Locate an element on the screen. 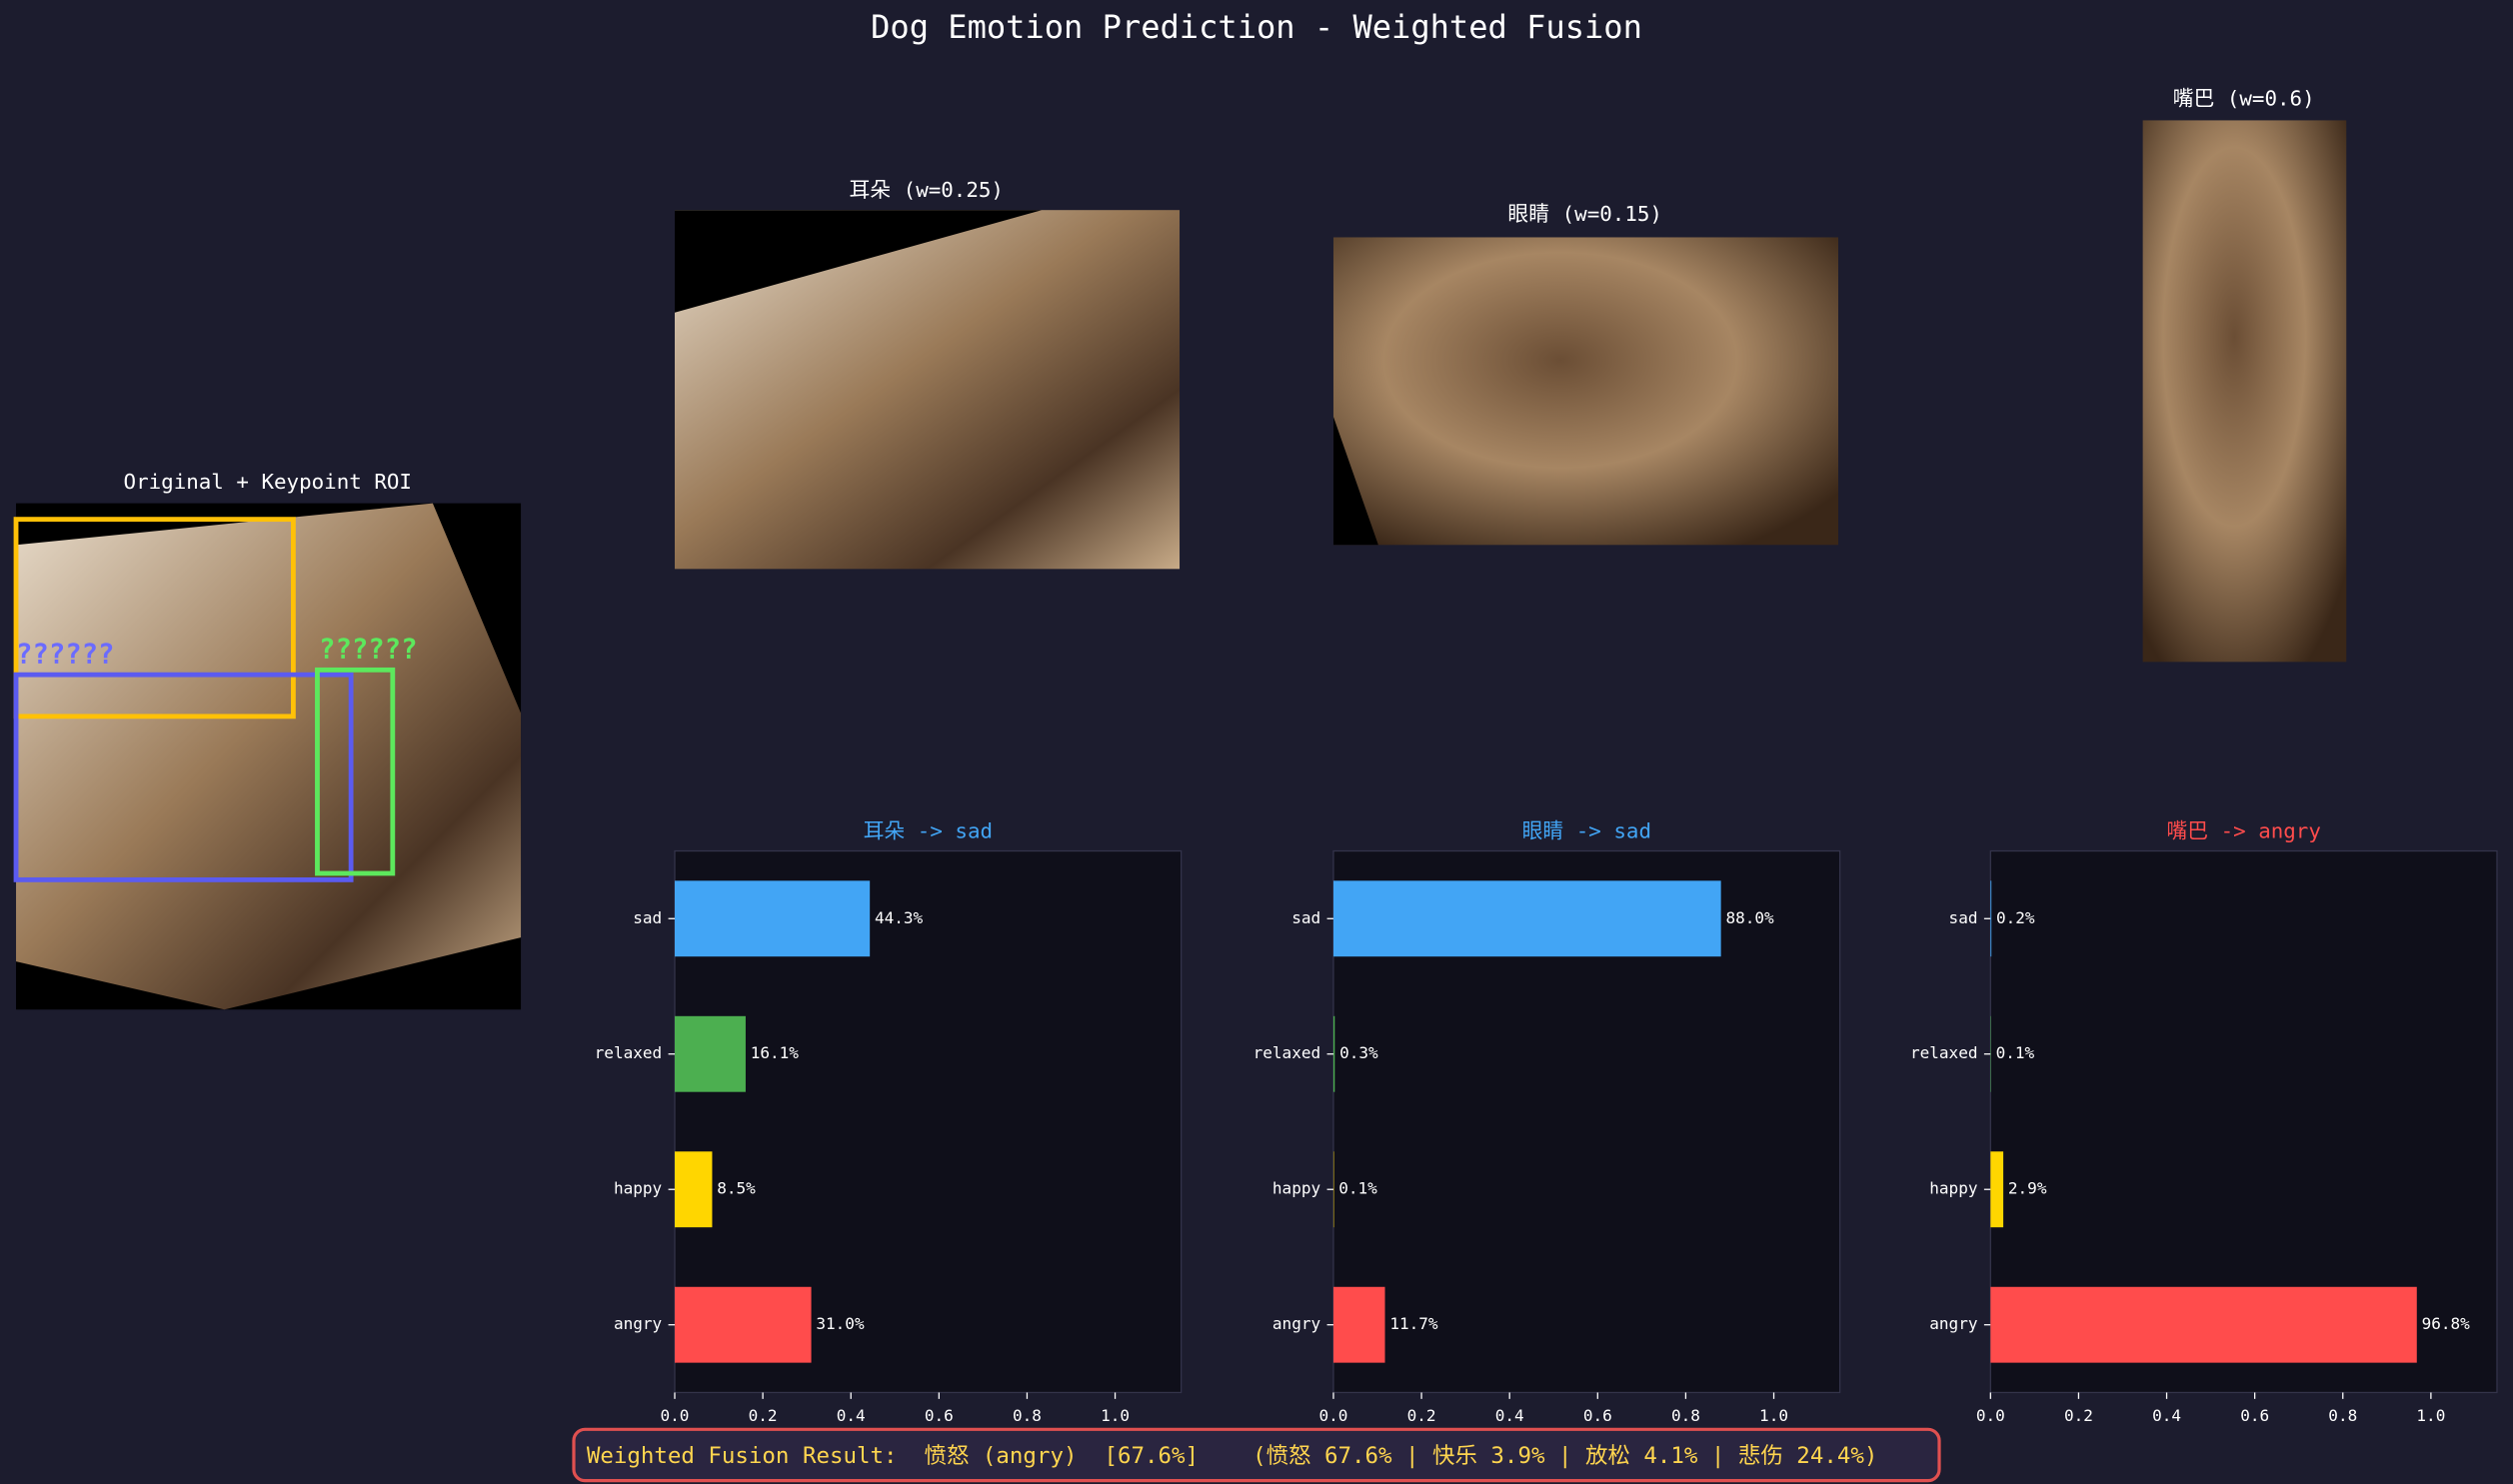 This screenshot has width=2513, height=1484. image-title: 眼睛 (w=0.15) is located at coordinates (1584, 214).